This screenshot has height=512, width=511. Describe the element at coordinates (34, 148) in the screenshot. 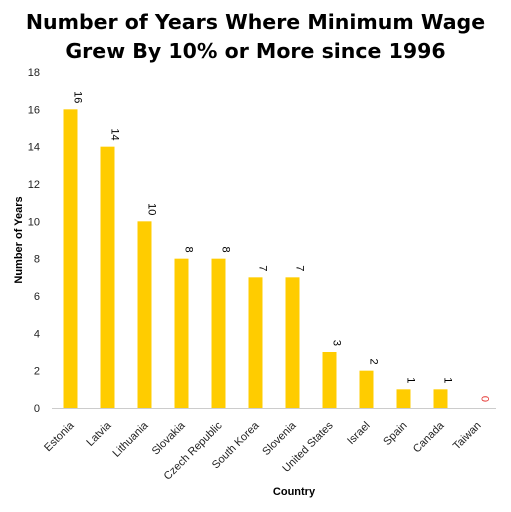

I see `y-tick-label: 14` at that location.